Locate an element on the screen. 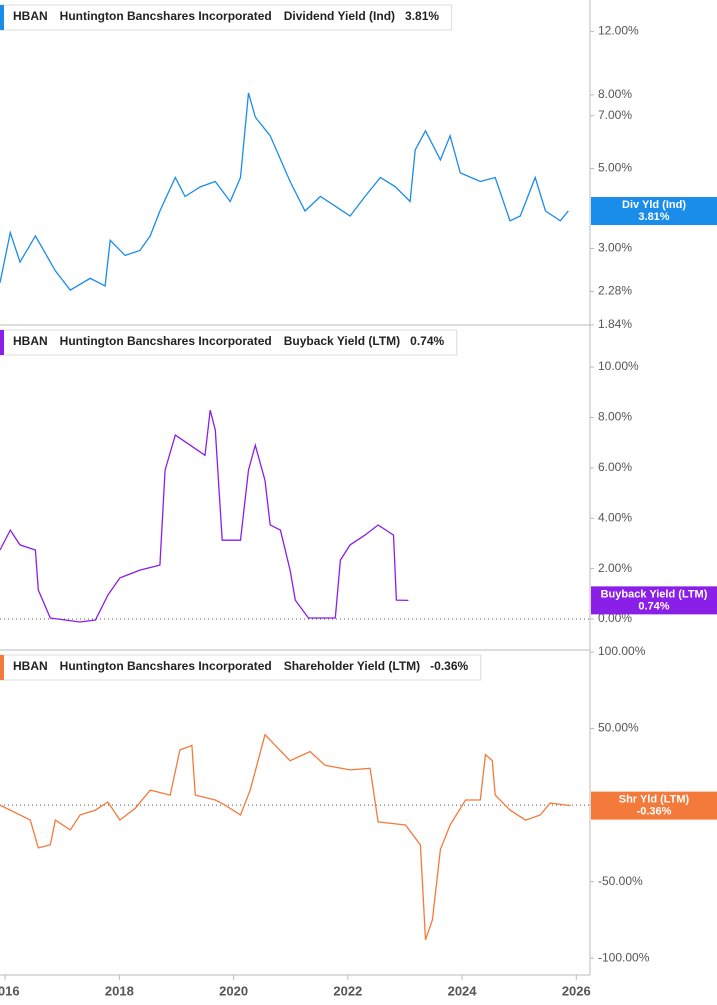 The height and width of the screenshot is (1005, 717). badge-value: 3.81% is located at coordinates (653, 217).